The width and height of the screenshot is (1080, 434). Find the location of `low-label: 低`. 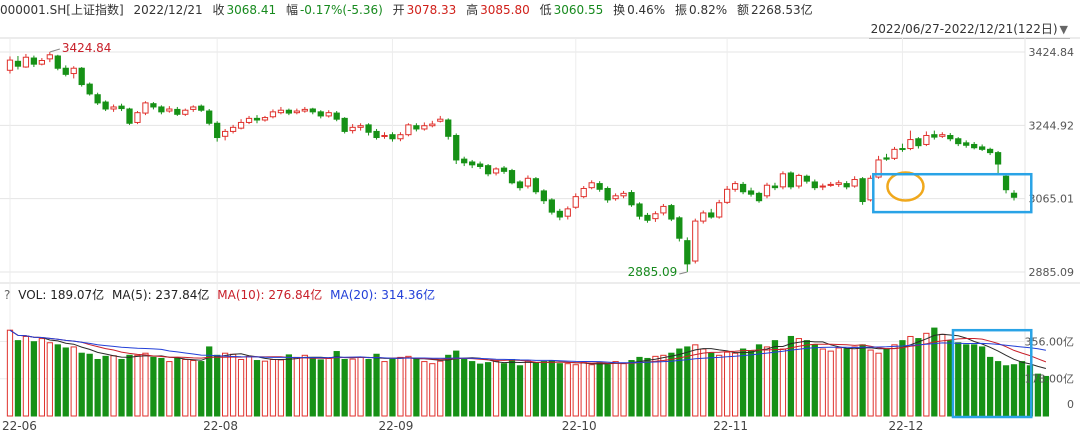

low-label: 低 is located at coordinates (545, 10).